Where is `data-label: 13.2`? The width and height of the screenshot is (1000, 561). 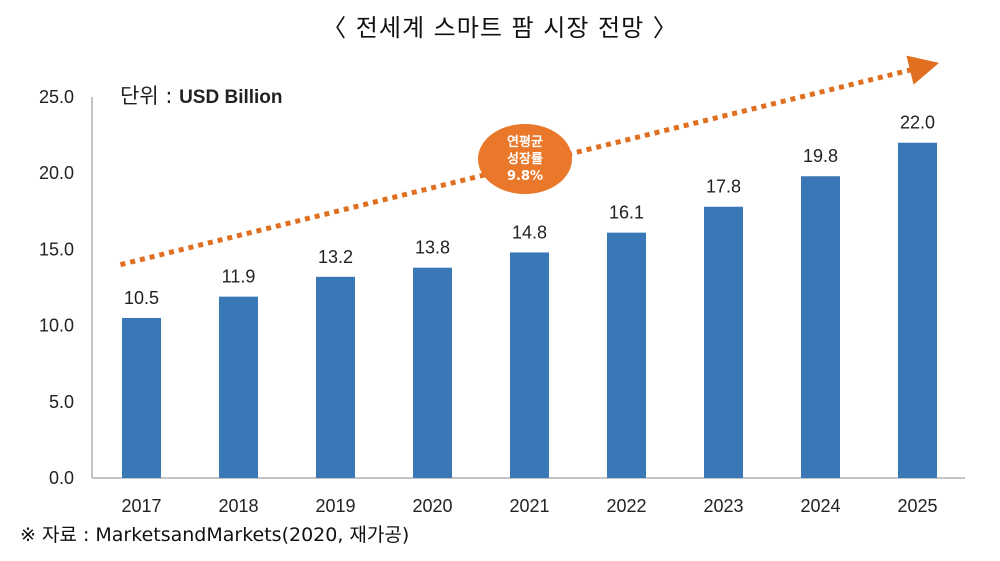
data-label: 13.2 is located at coordinates (335, 257).